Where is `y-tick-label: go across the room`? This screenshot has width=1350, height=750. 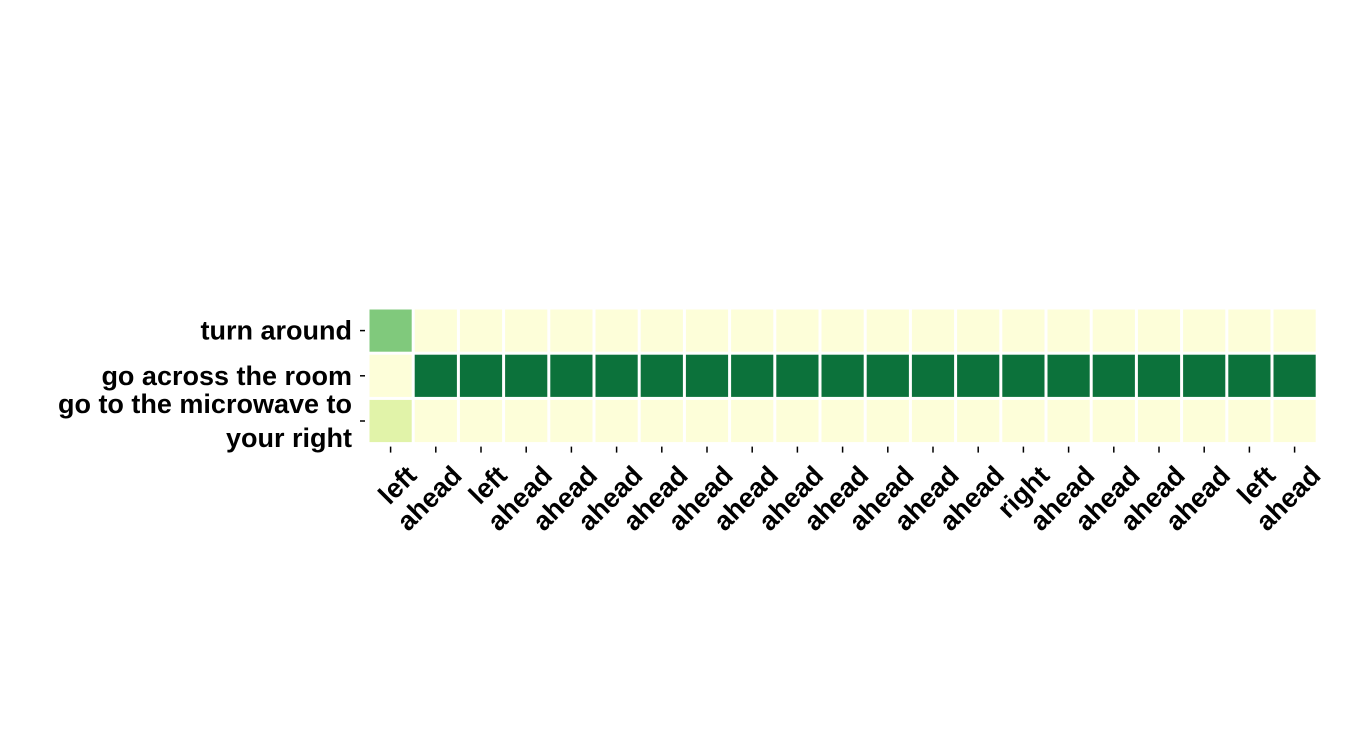 y-tick-label: go across the room is located at coordinates (226, 376).